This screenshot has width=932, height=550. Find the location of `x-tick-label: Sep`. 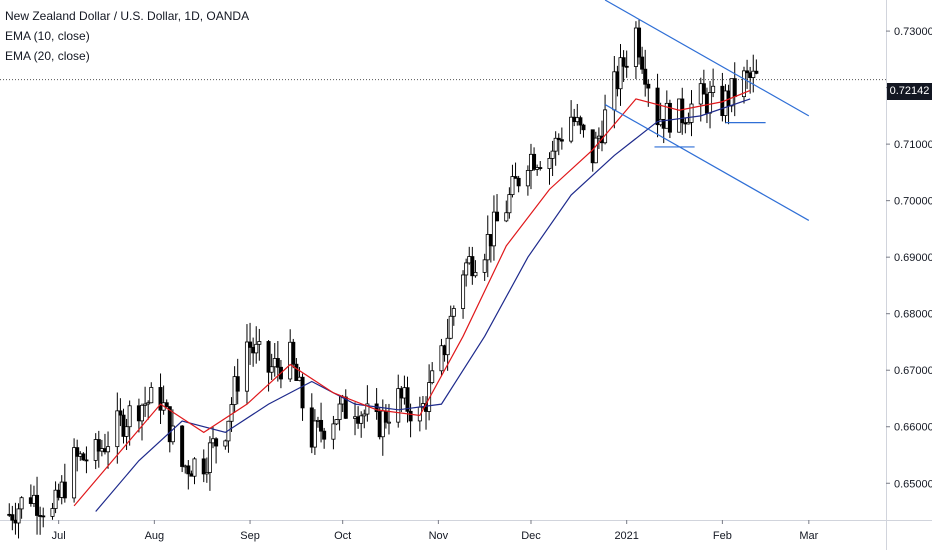

x-tick-label: Sep is located at coordinates (250, 536).